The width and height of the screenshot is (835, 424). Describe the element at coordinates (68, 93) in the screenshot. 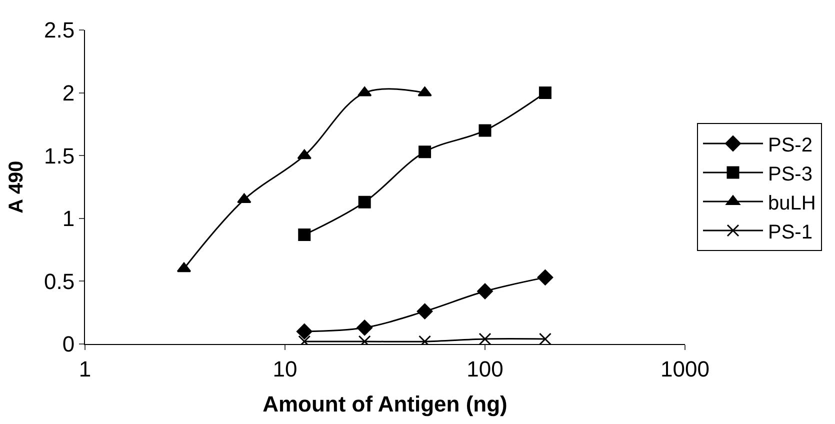

I see `y-tick-label: 2` at that location.